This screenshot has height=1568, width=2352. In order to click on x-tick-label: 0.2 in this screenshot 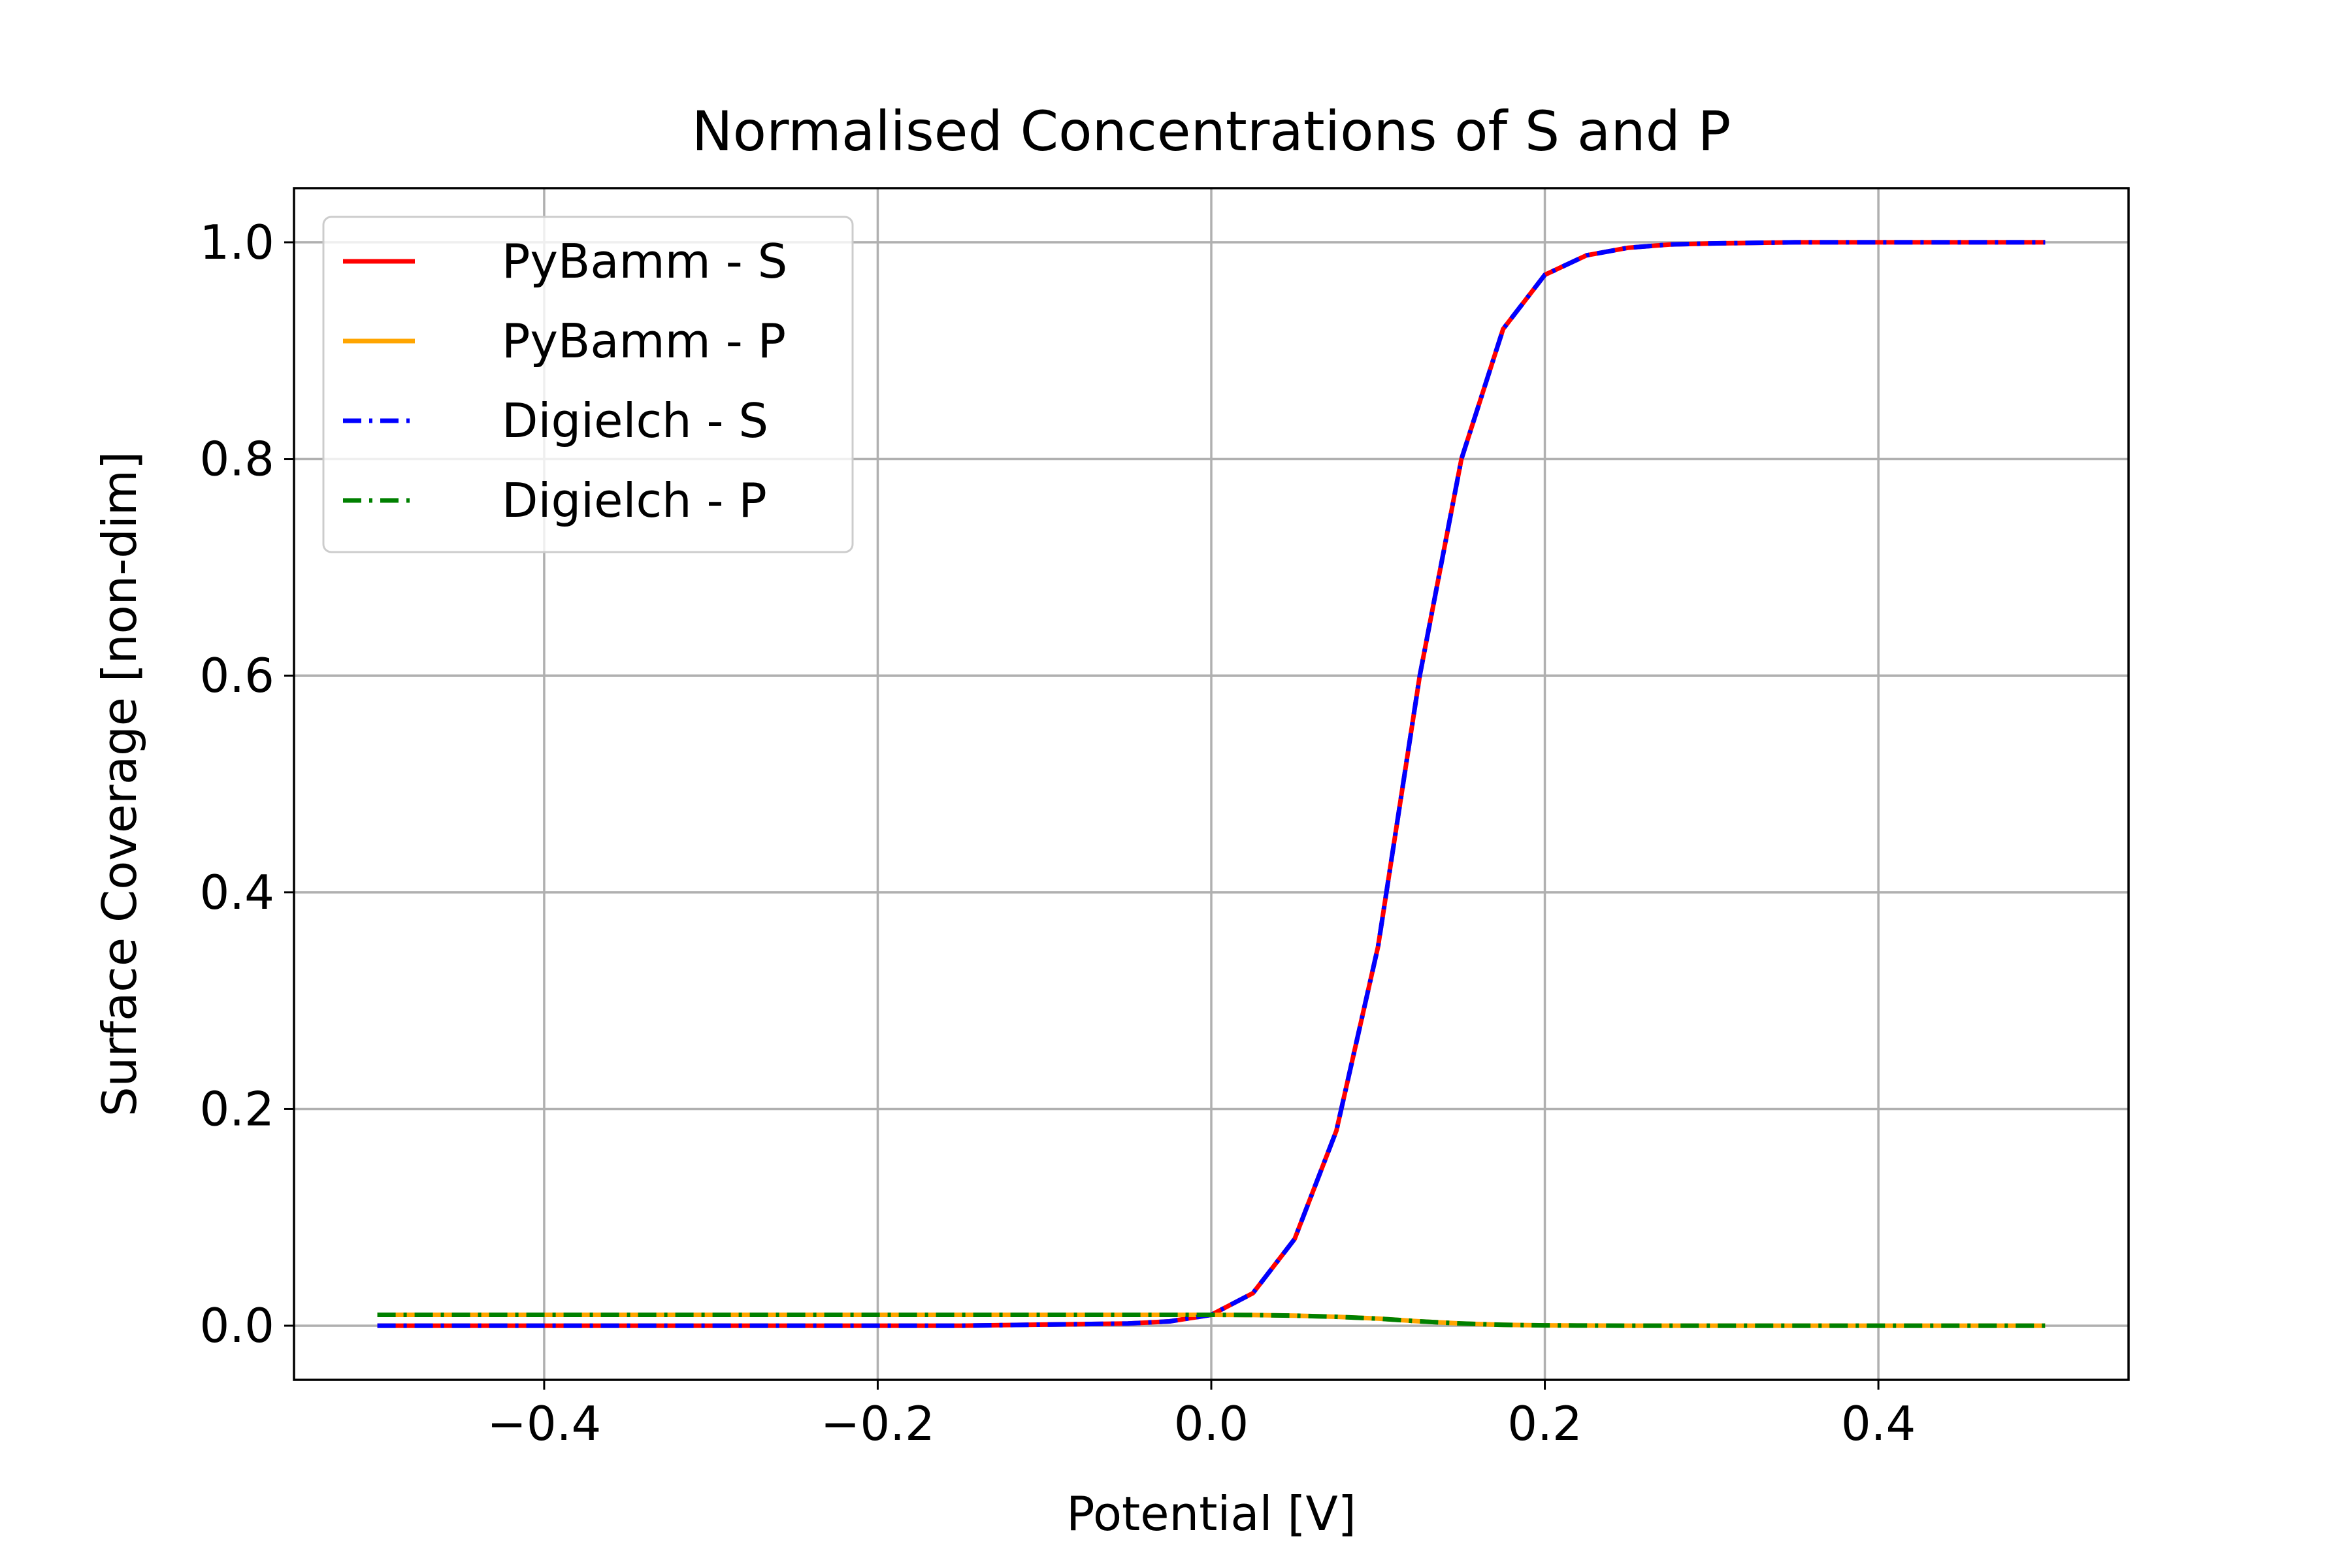, I will do `click(1544, 1423)`.